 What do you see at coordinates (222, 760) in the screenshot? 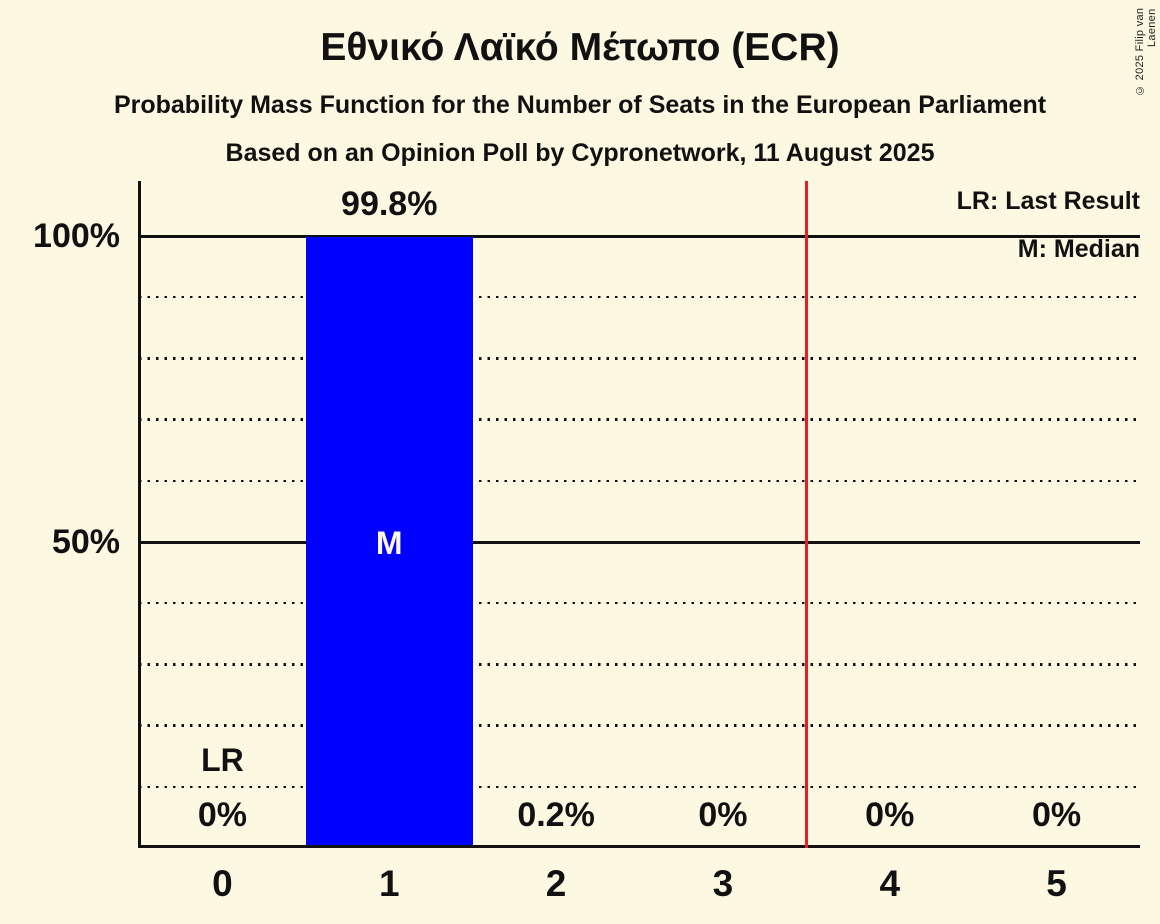
I see `last-result-marker-label: LR` at bounding box center [222, 760].